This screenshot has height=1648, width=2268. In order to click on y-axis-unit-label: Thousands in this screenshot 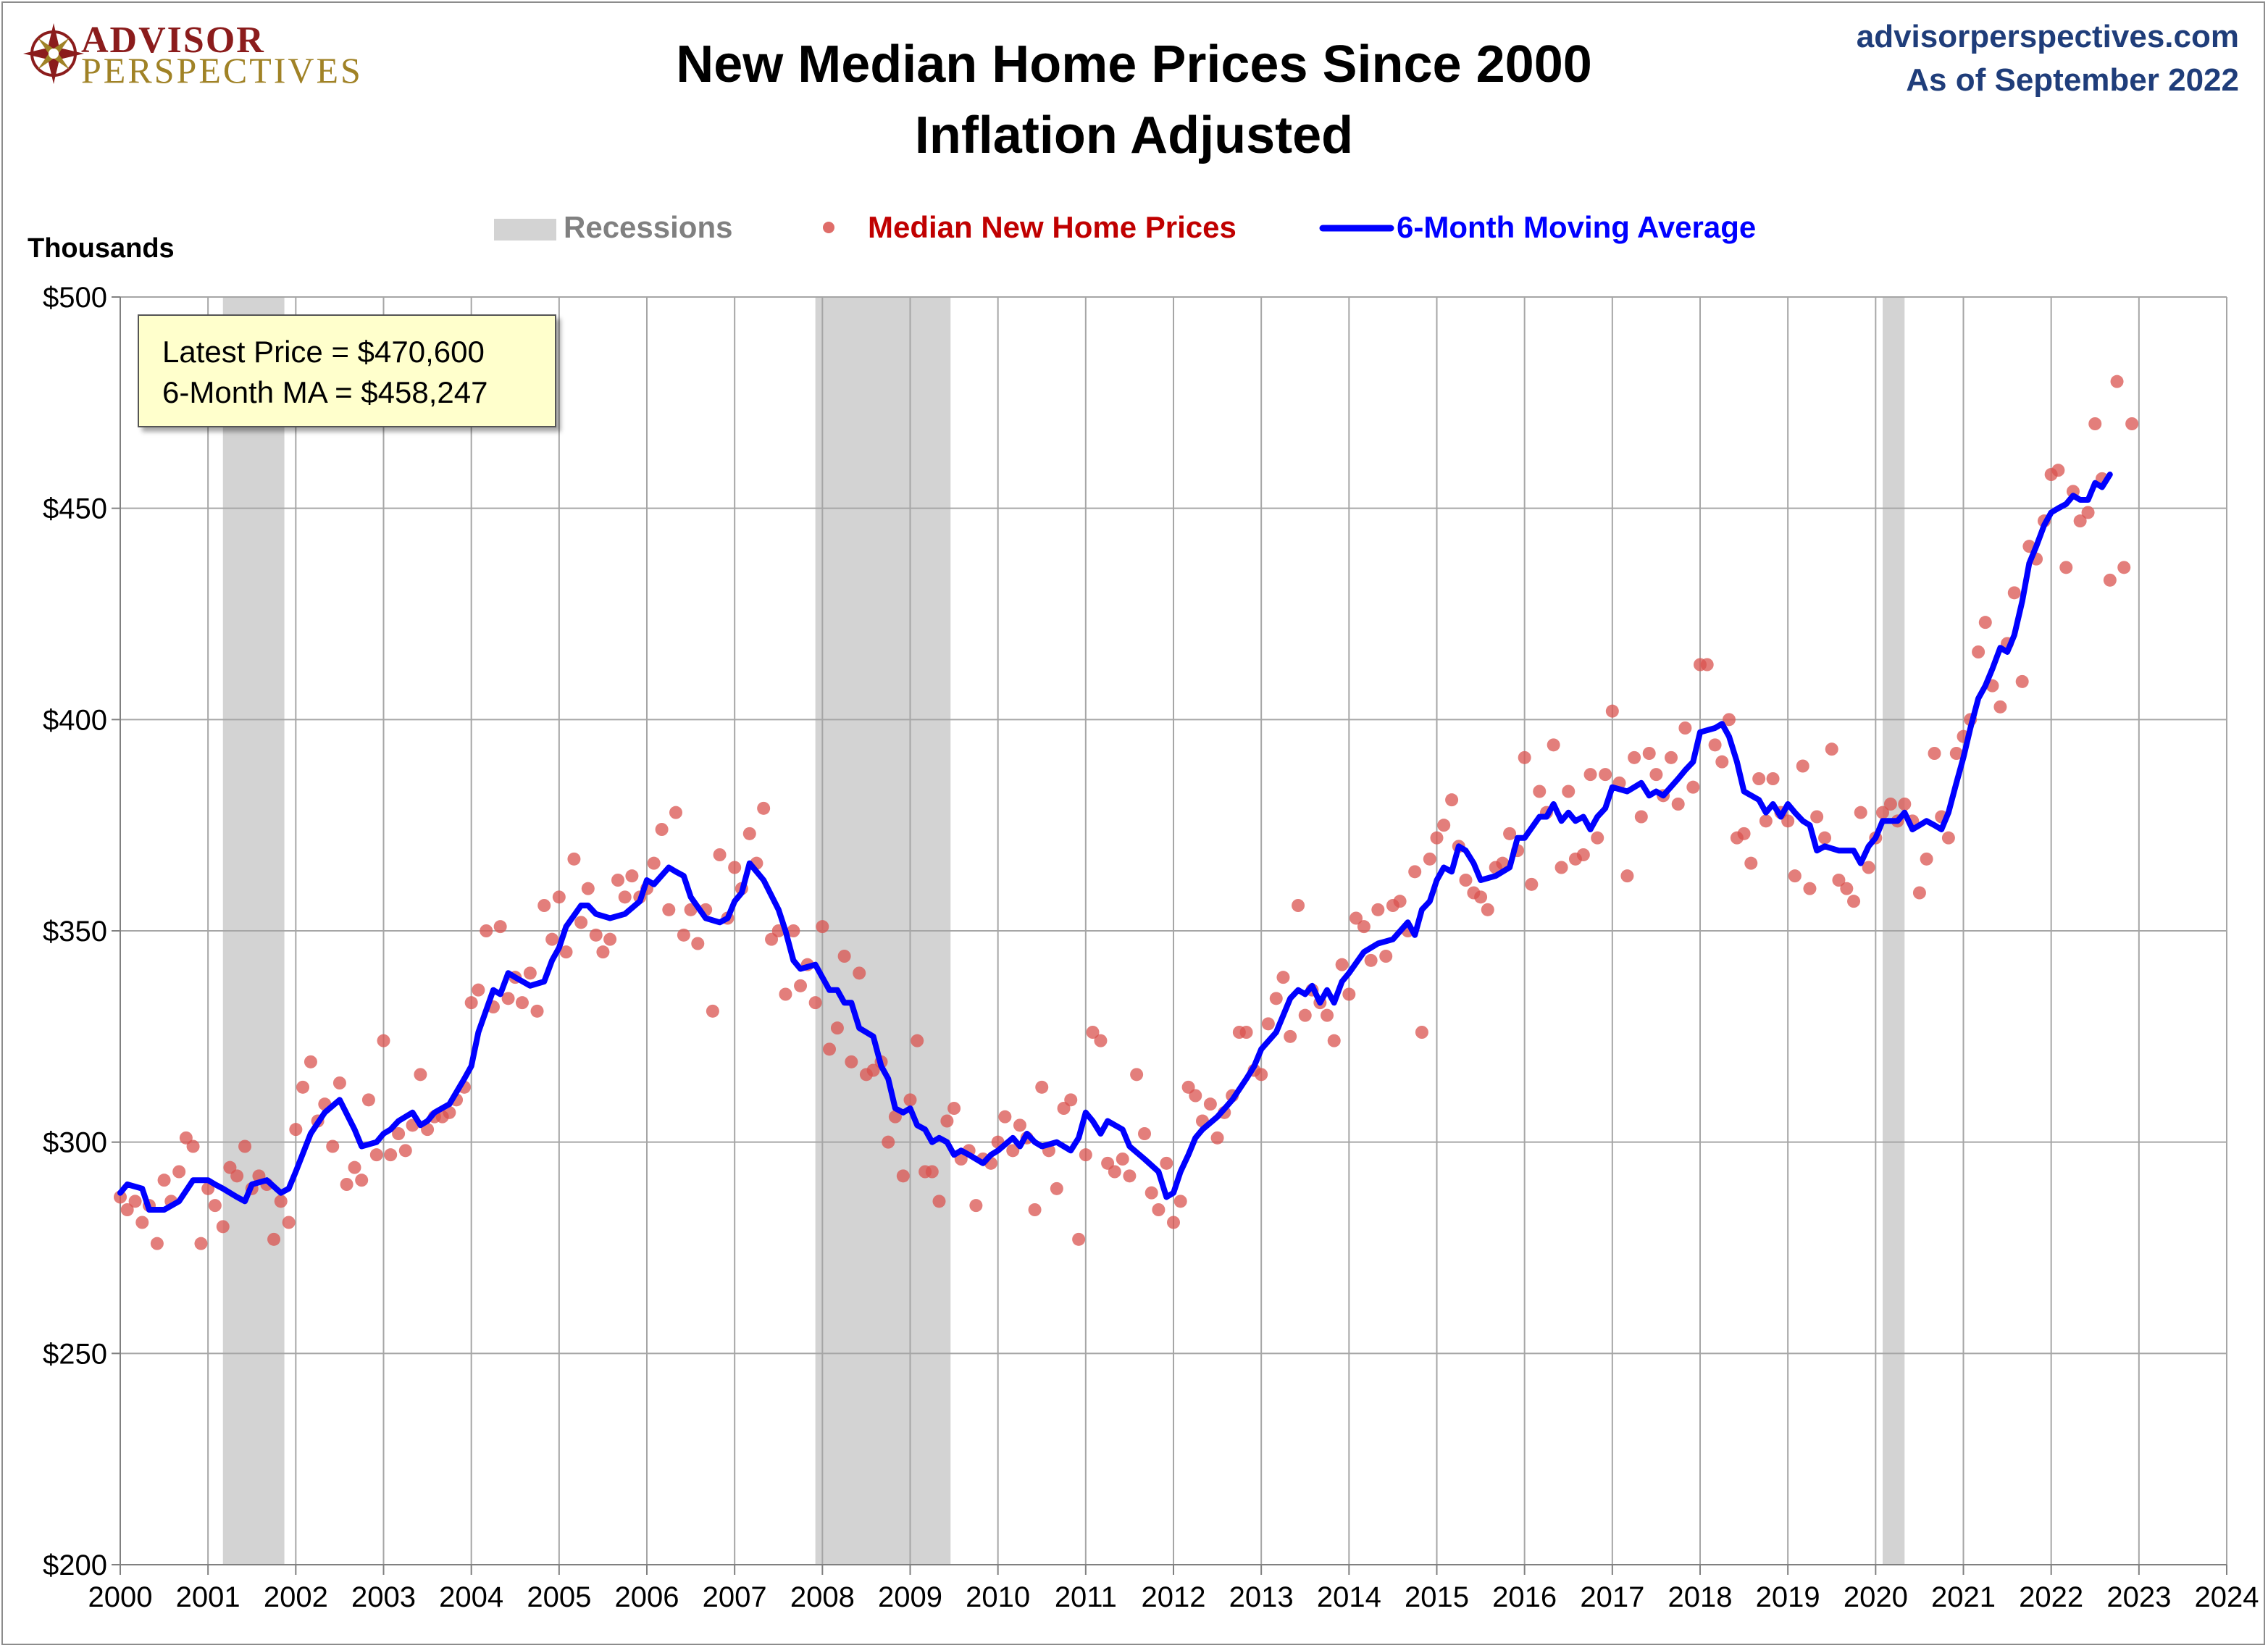, I will do `click(101, 248)`.